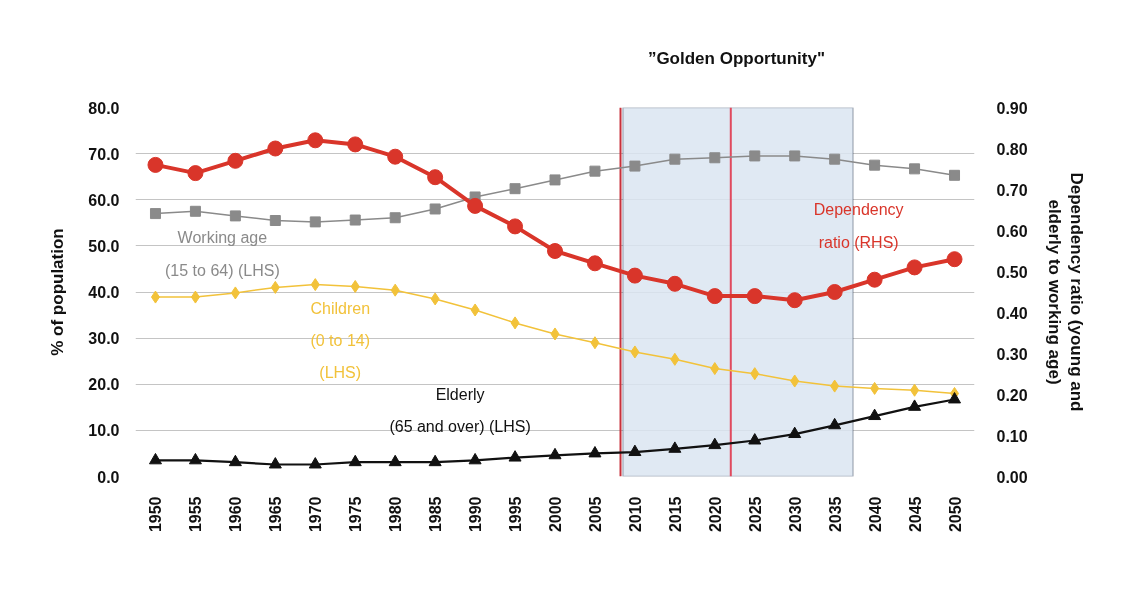 The width and height of the screenshot is (1134, 591). I want to click on x-tick-label: 2035, so click(835, 514).